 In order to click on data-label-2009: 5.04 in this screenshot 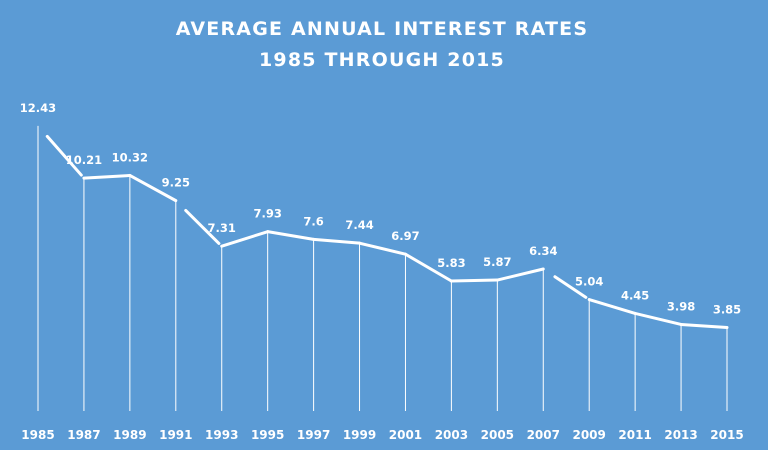, I will do `click(589, 282)`.